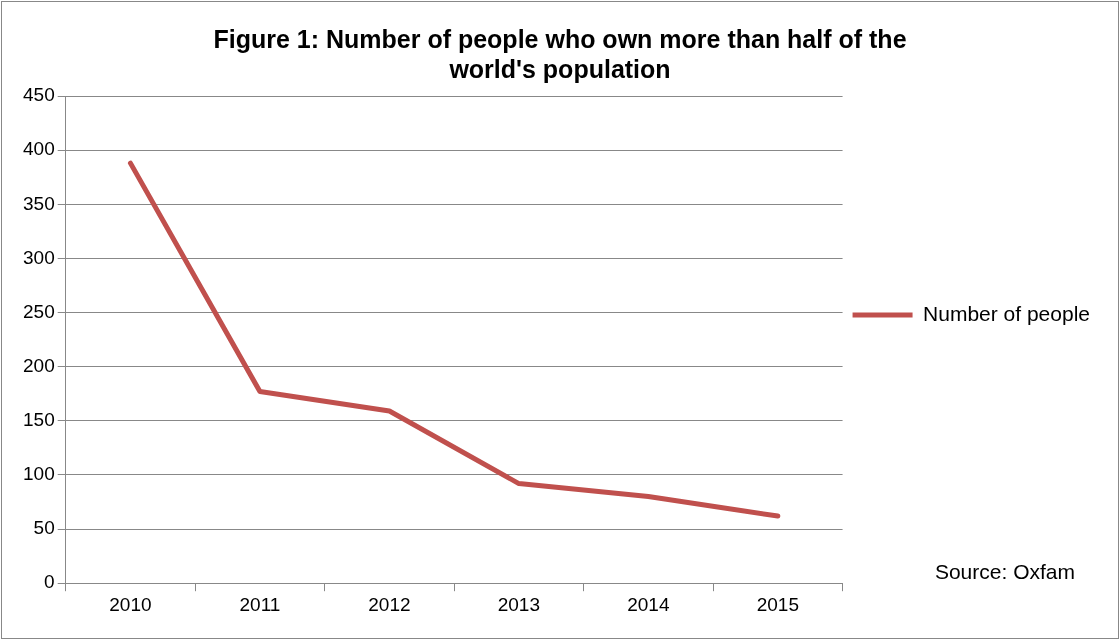 This screenshot has height=640, width=1120. What do you see at coordinates (39, 311) in the screenshot?
I see `y-tick-label: 250` at bounding box center [39, 311].